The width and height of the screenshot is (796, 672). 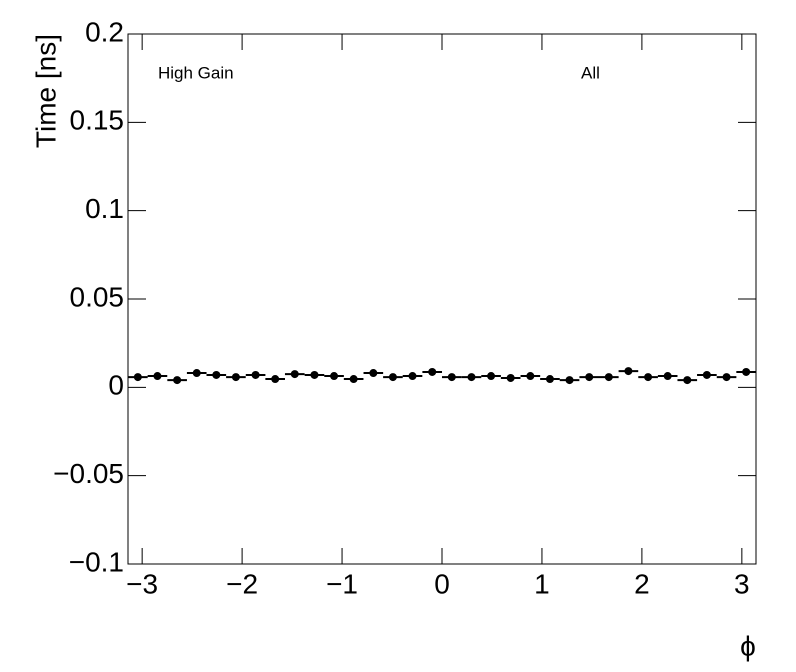 I want to click on x-tick-label: −1, so click(x=342, y=583).